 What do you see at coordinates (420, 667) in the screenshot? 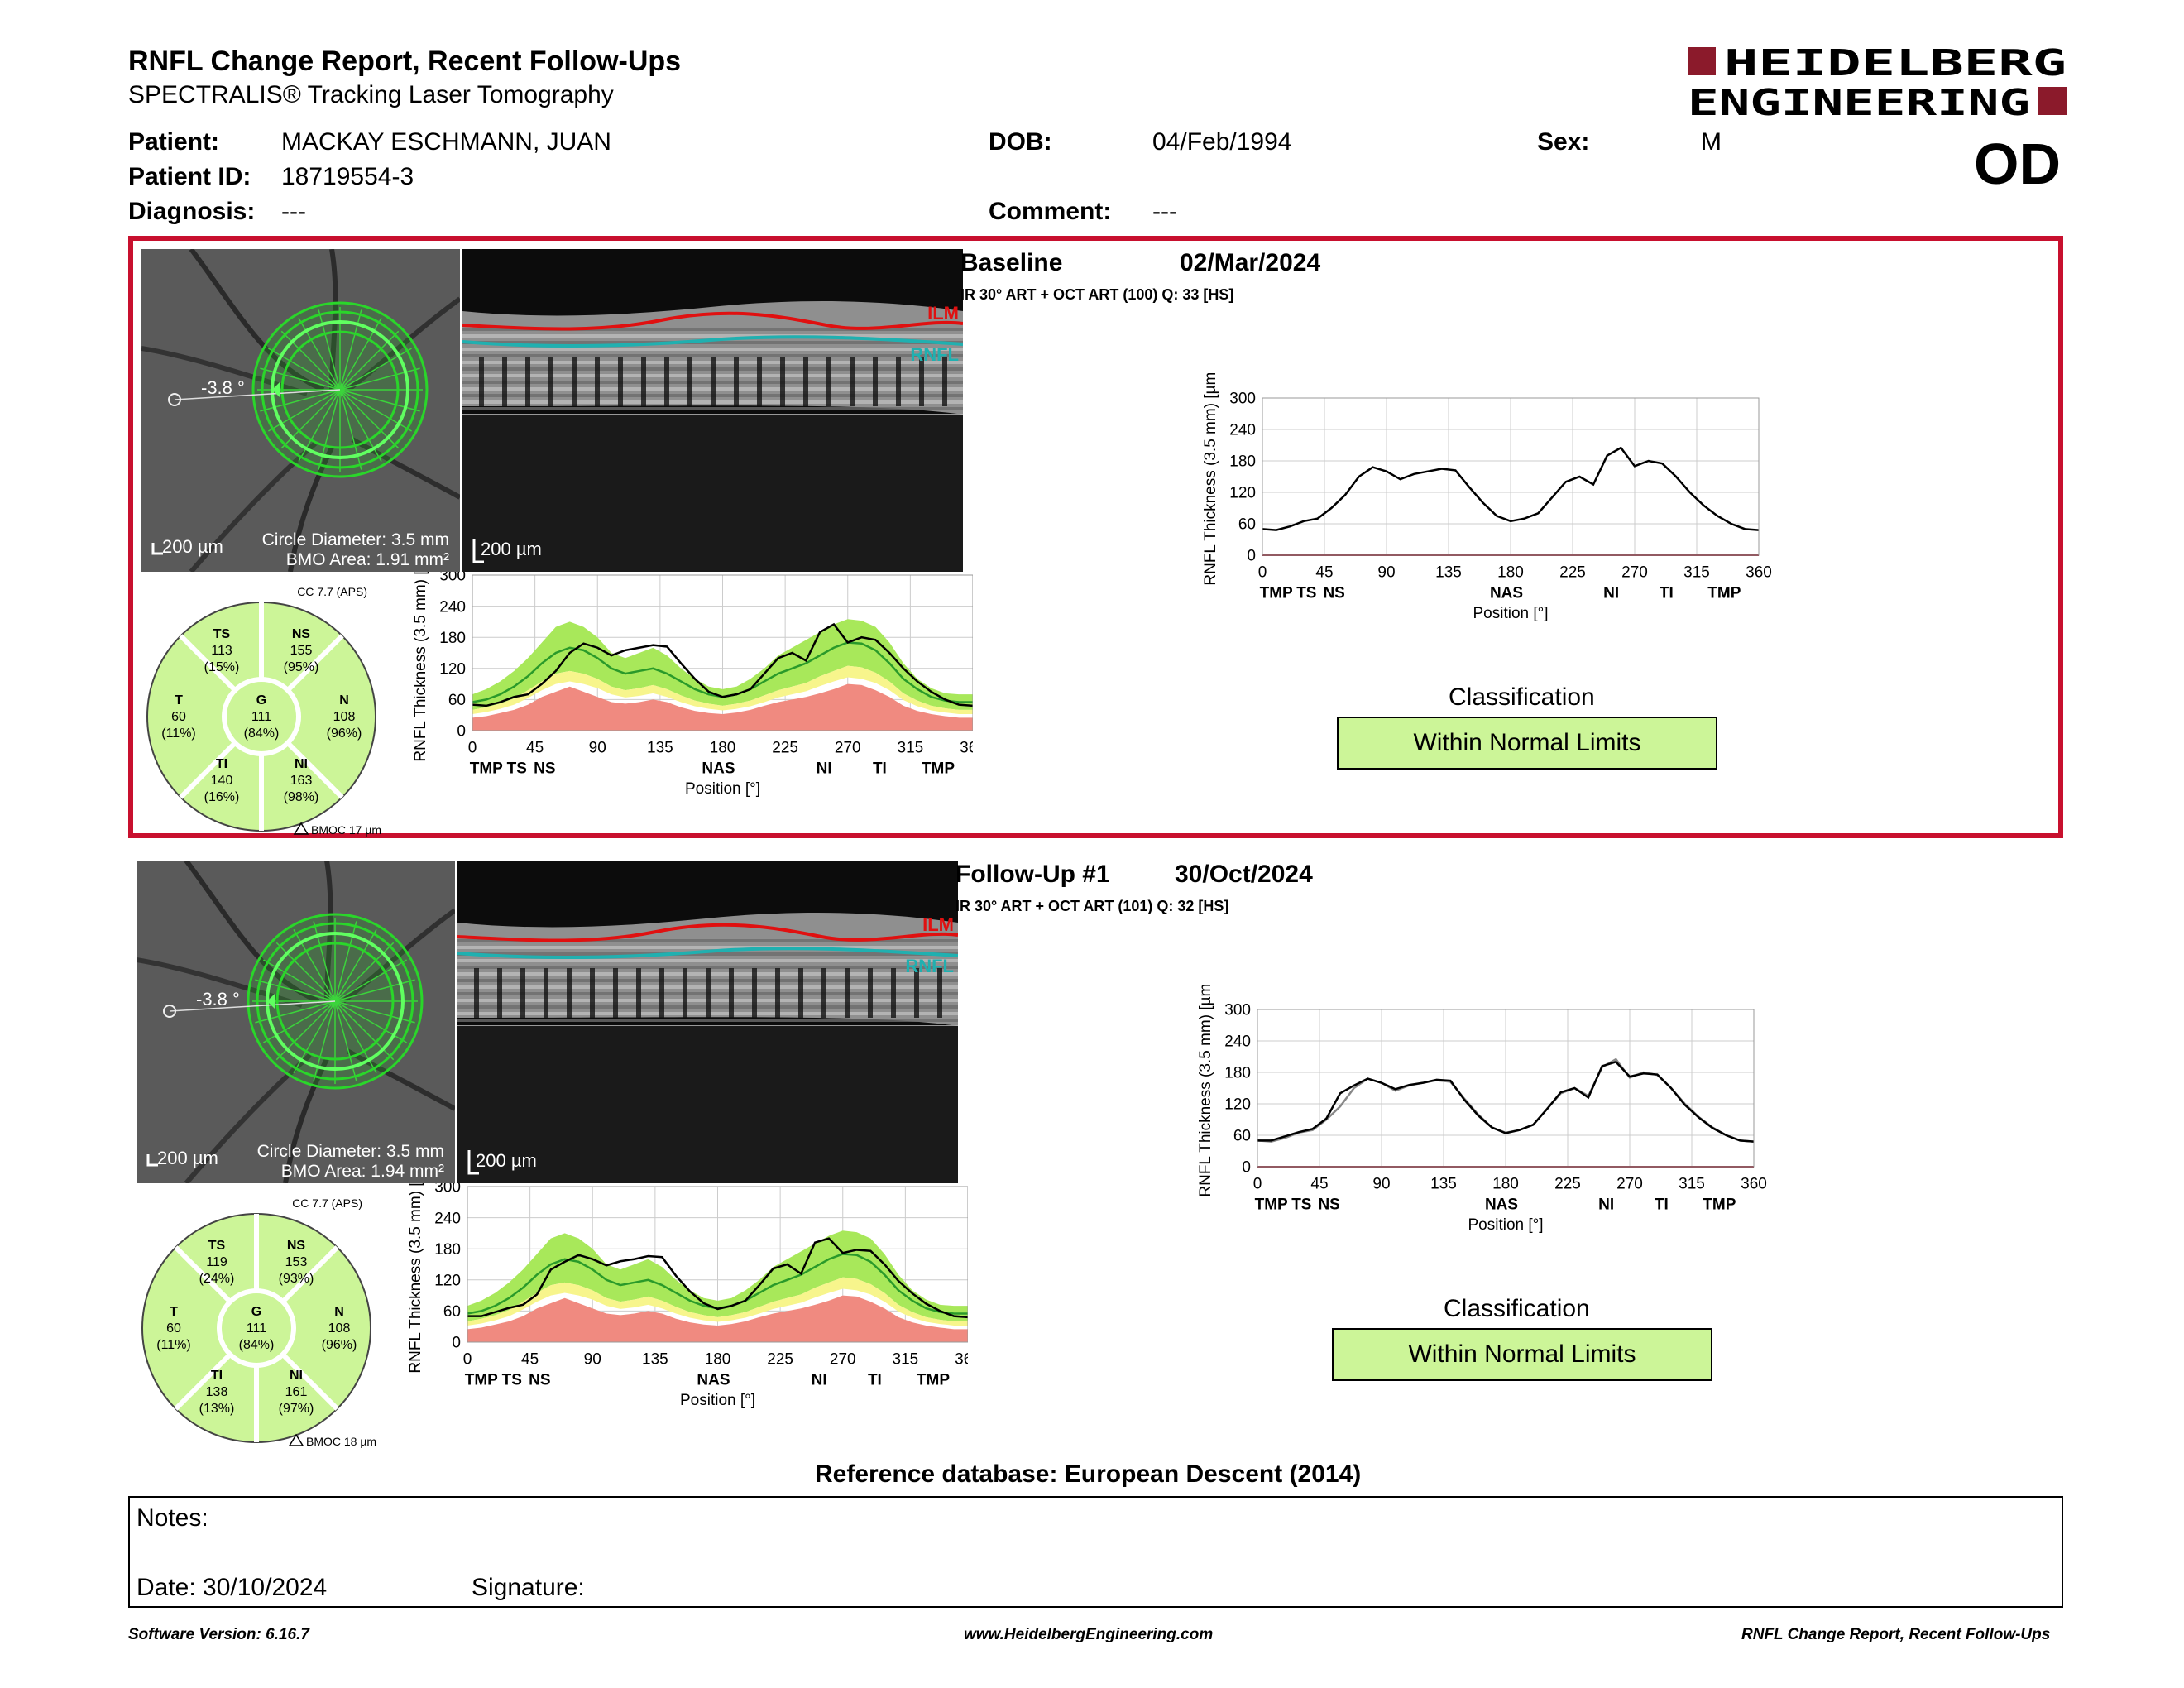
I see `y-axis-label: RNFL Thickness (3.5 mm) [µm]` at bounding box center [420, 667].